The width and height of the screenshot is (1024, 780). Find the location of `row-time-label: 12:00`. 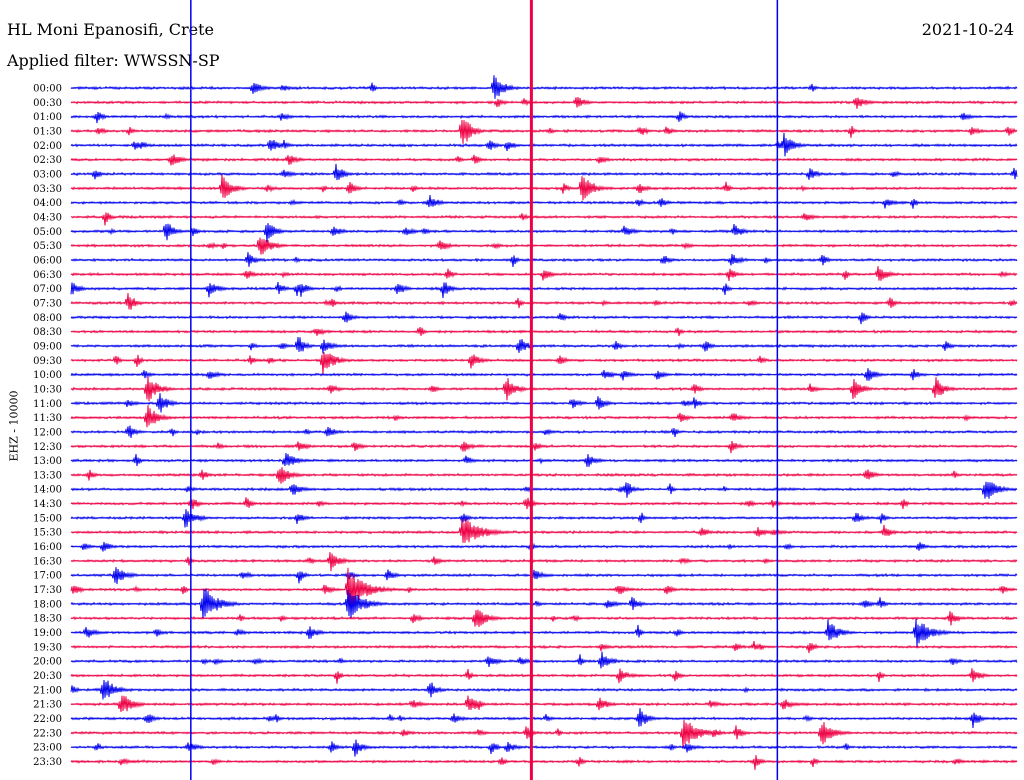

row-time-label: 12:00 is located at coordinates (47, 432).